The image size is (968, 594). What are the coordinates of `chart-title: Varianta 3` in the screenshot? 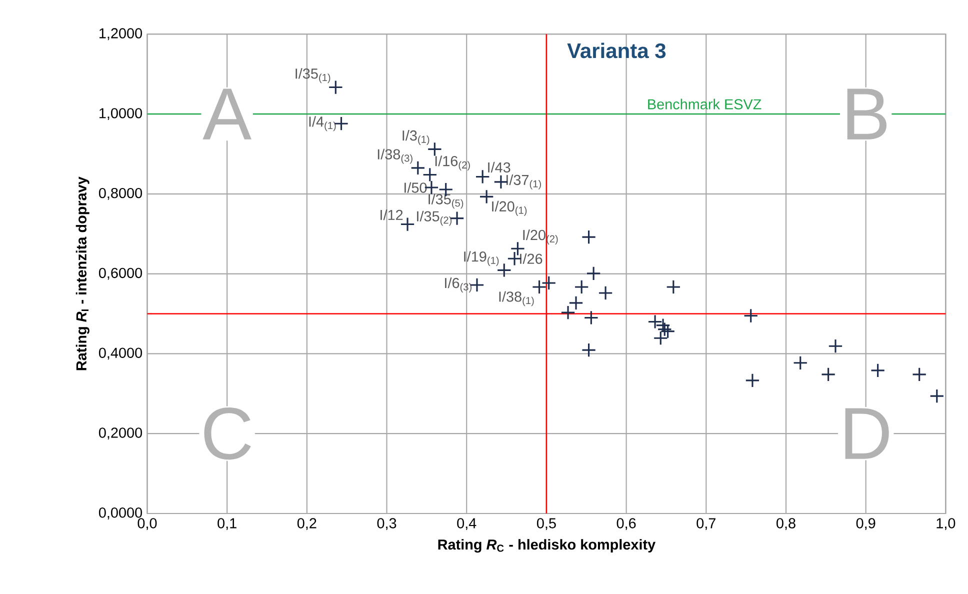 It's located at (616, 50).